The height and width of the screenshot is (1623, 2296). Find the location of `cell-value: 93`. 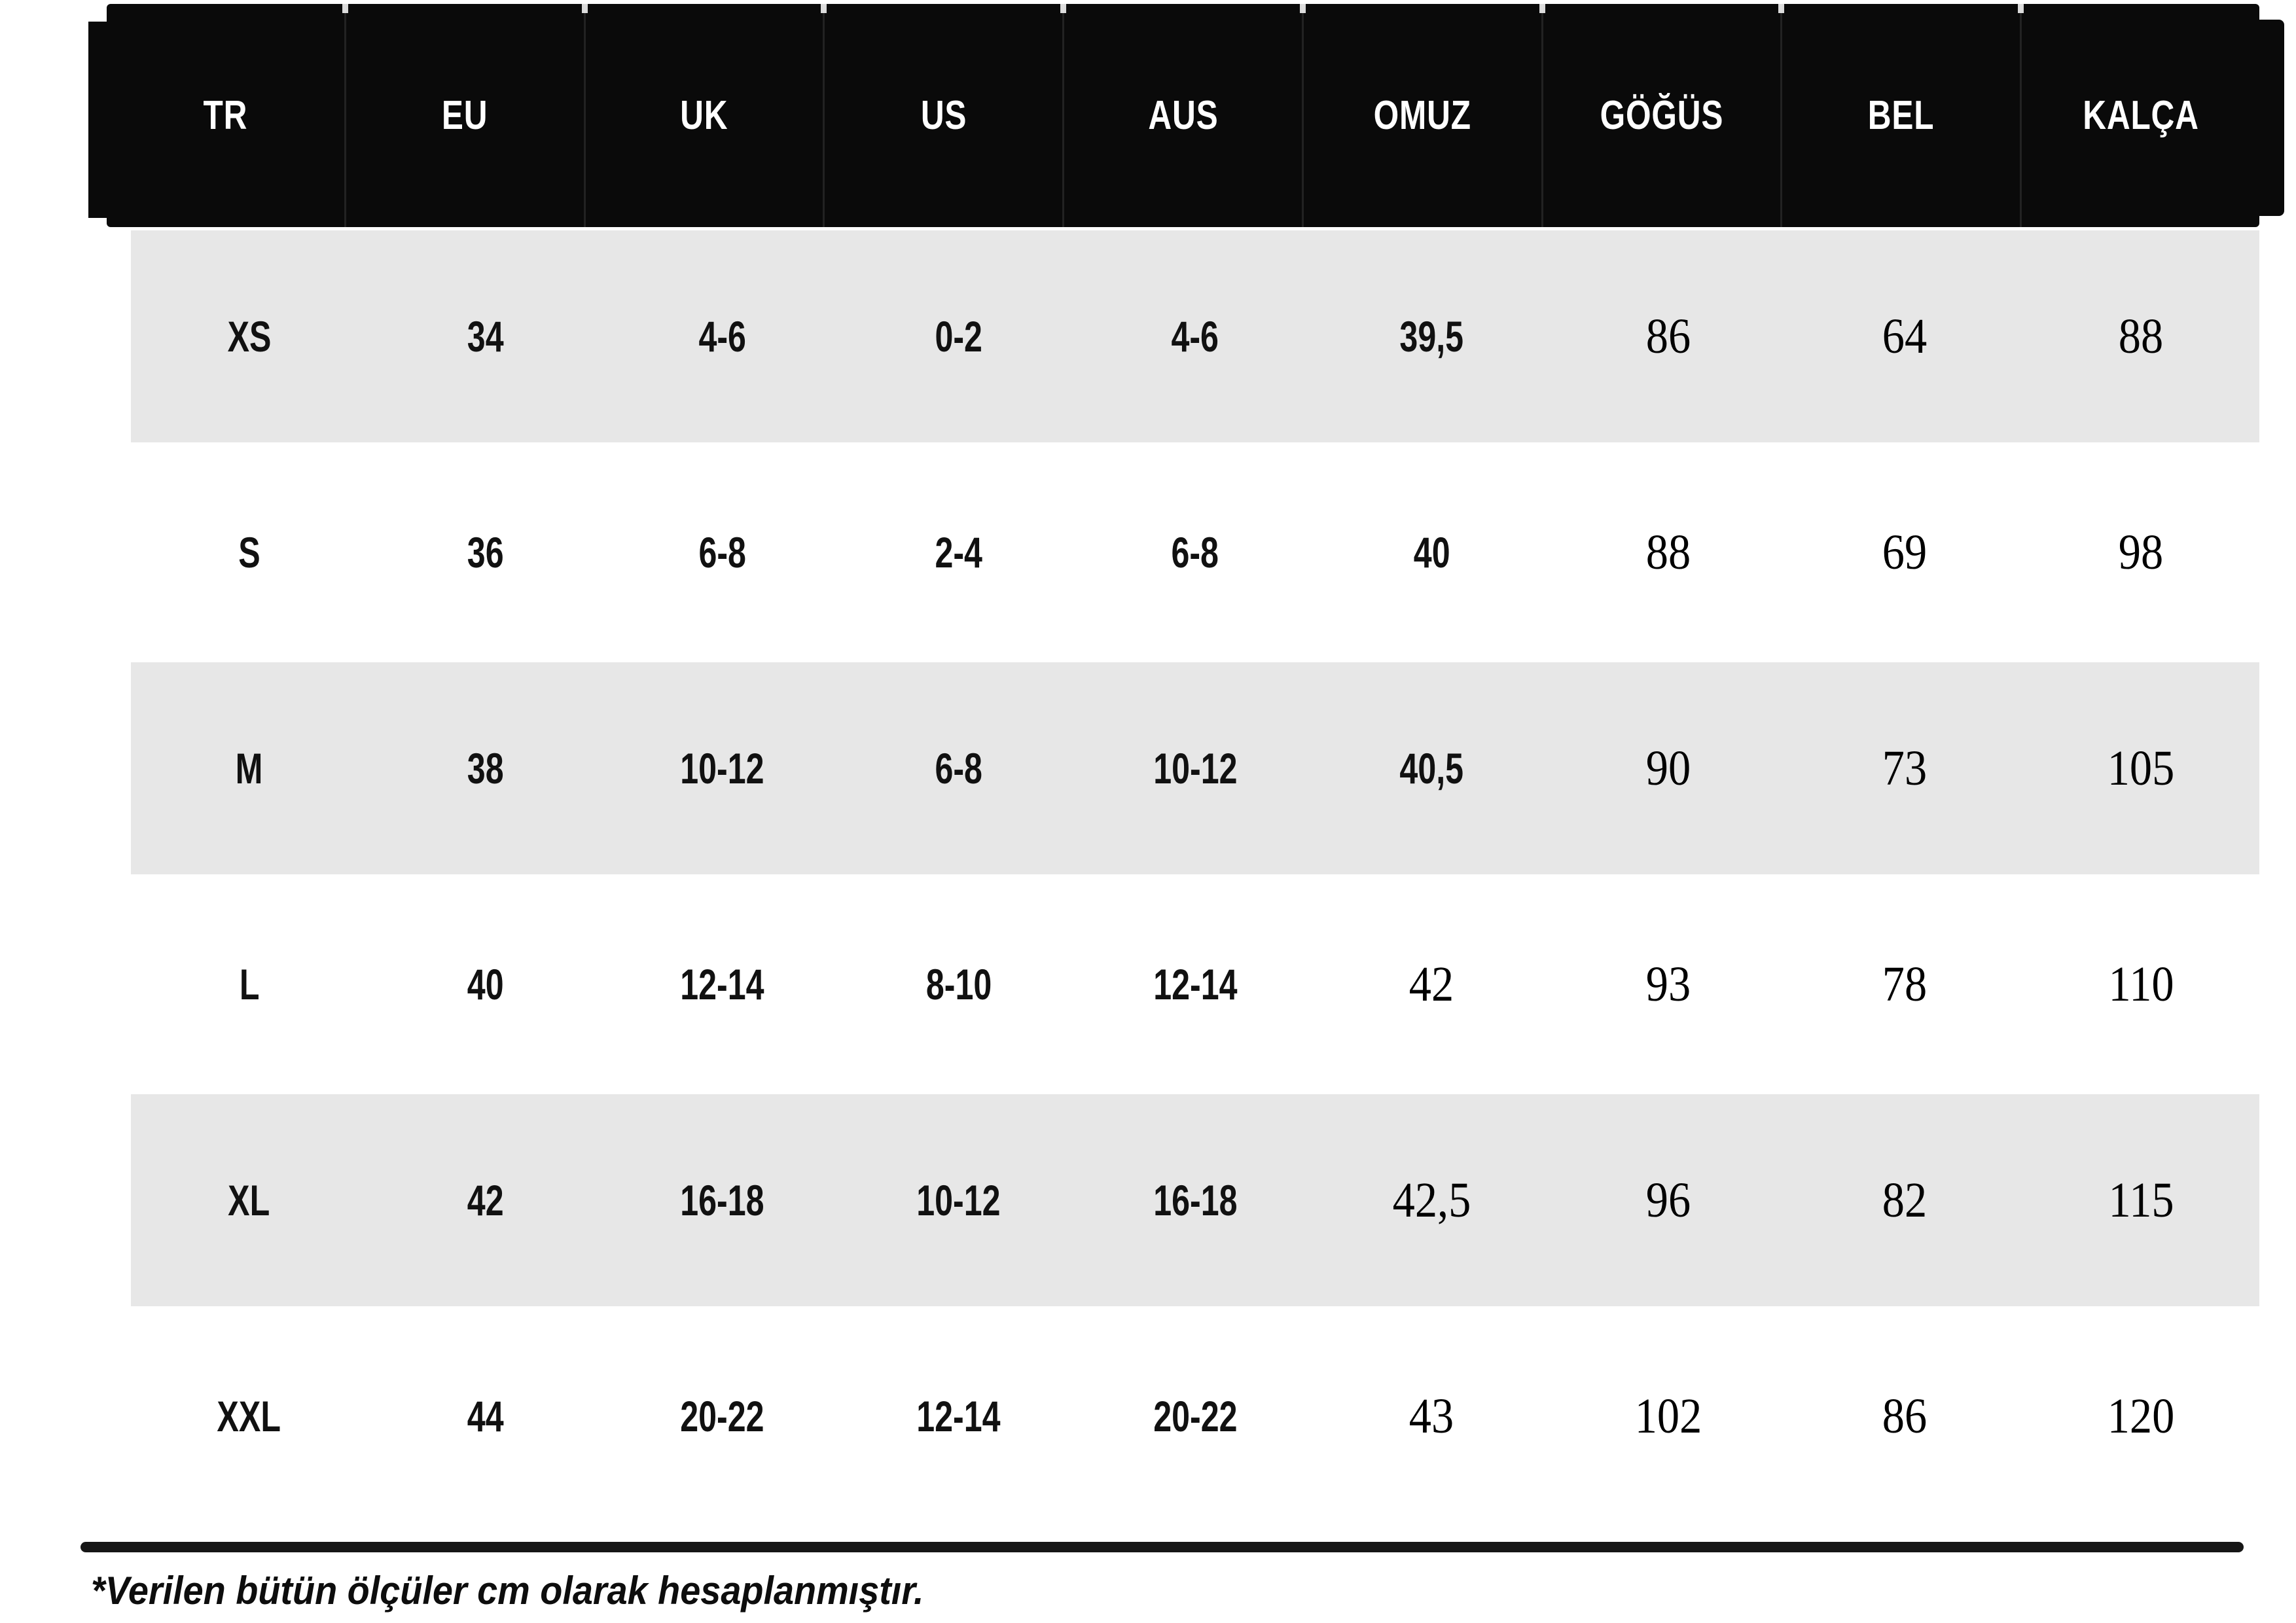

cell-value: 93 is located at coordinates (1668, 984).